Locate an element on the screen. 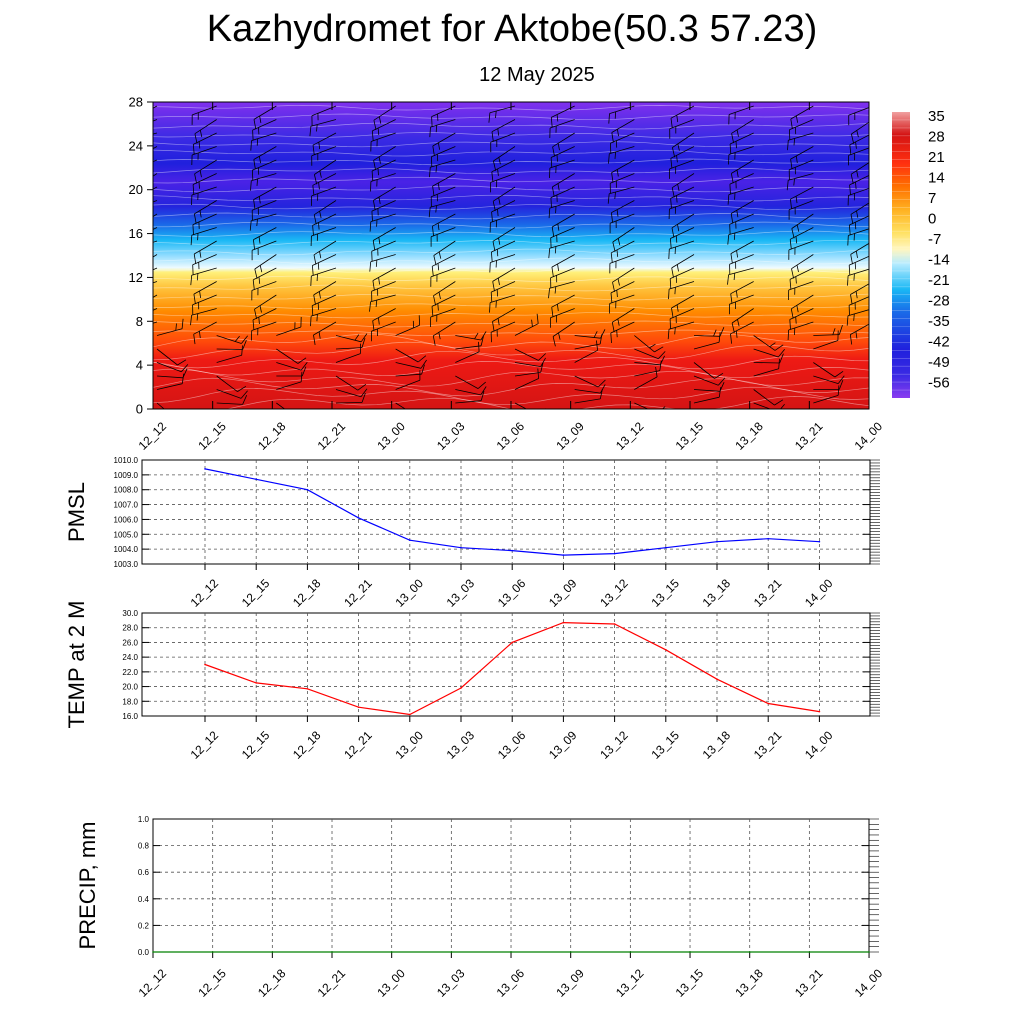 This screenshot has width=1024, height=1024. colorbar-label: 14 is located at coordinates (936, 178).